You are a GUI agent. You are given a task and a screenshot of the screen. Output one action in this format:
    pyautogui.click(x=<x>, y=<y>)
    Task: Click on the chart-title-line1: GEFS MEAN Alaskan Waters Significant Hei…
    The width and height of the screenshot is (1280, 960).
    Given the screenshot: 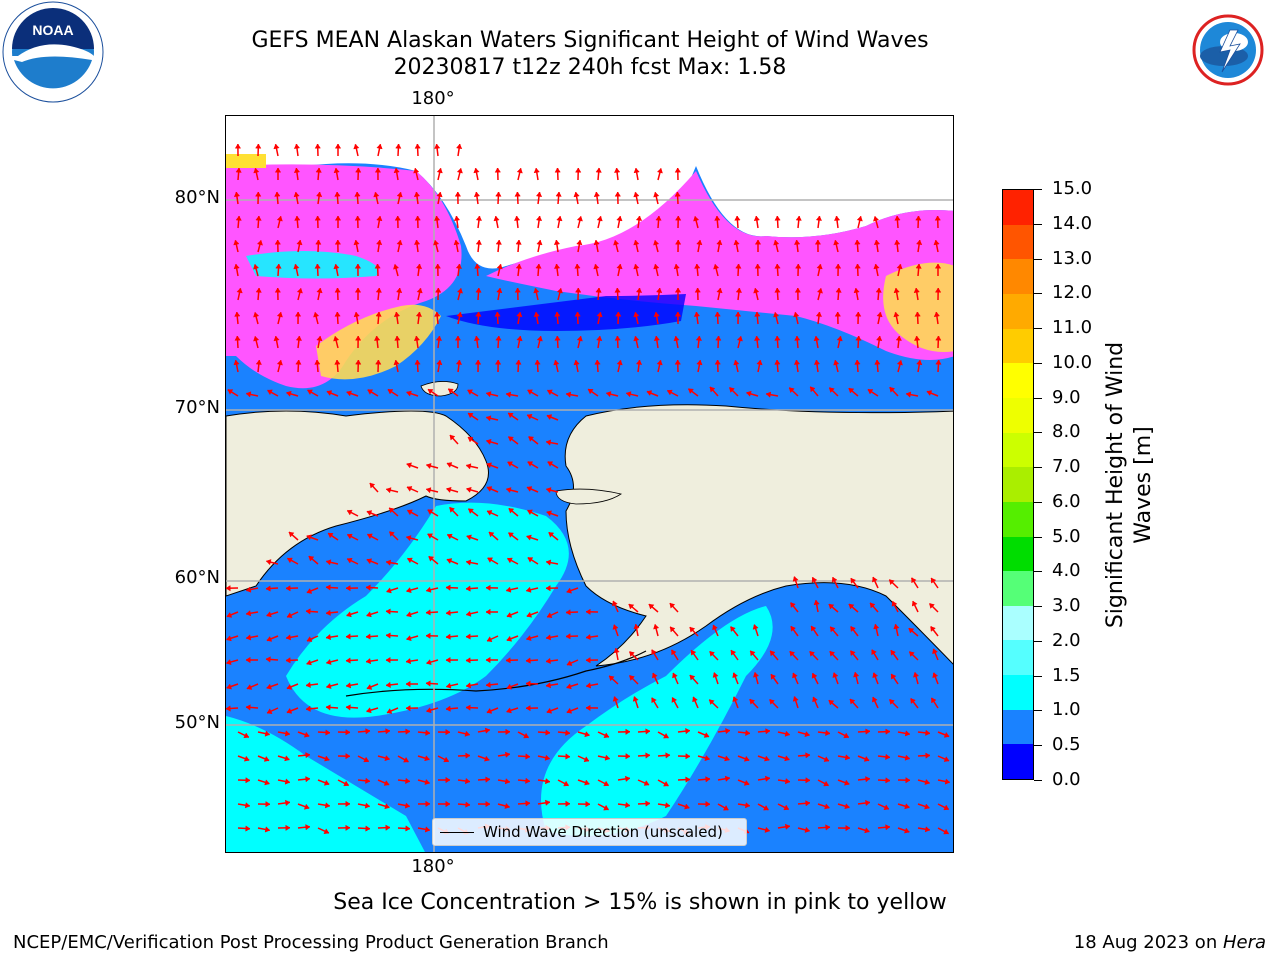 What is the action you would take?
    pyautogui.click(x=590, y=40)
    